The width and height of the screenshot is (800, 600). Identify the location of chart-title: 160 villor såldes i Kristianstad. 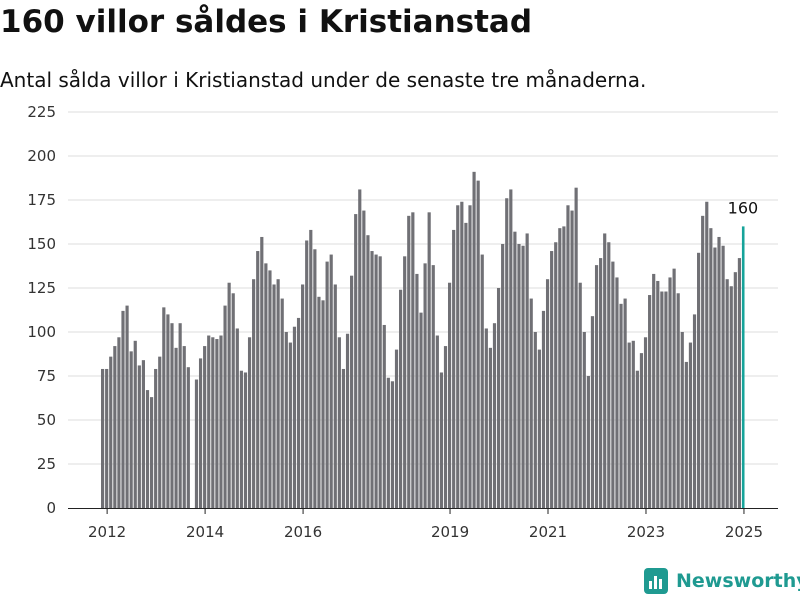
(266, 22).